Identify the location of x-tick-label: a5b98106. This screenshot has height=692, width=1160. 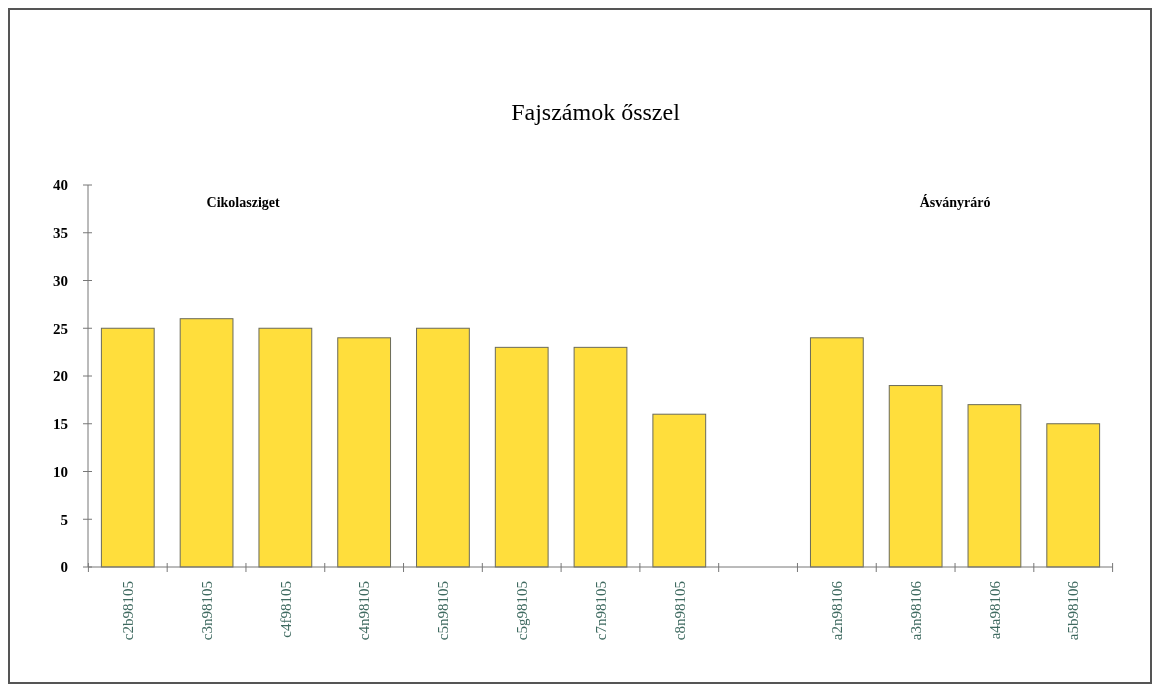
(1073, 610).